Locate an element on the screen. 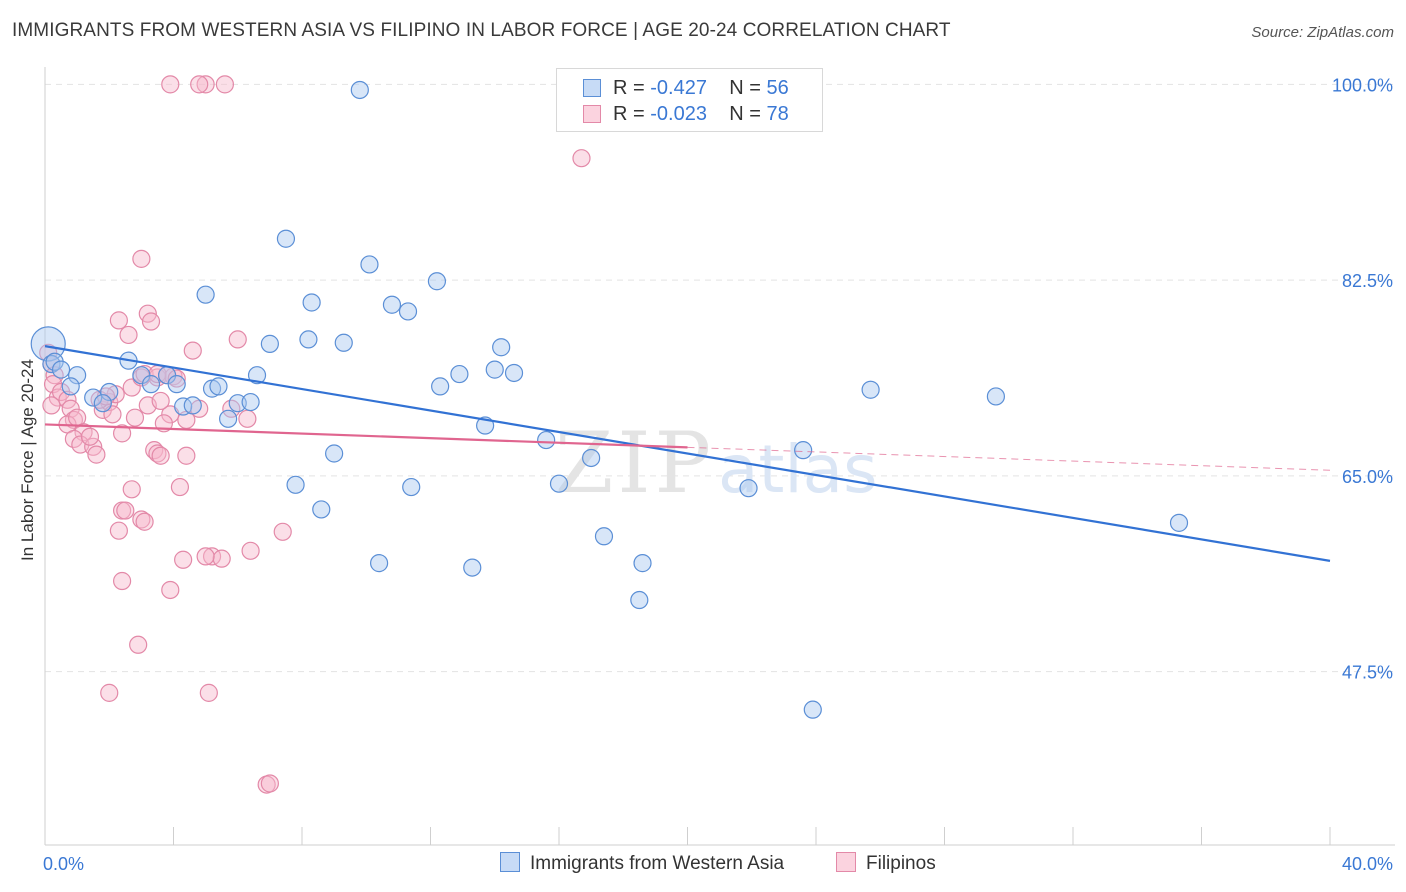 The height and width of the screenshot is (892, 1406). legend-r-value: -0.023 is located at coordinates (678, 114).